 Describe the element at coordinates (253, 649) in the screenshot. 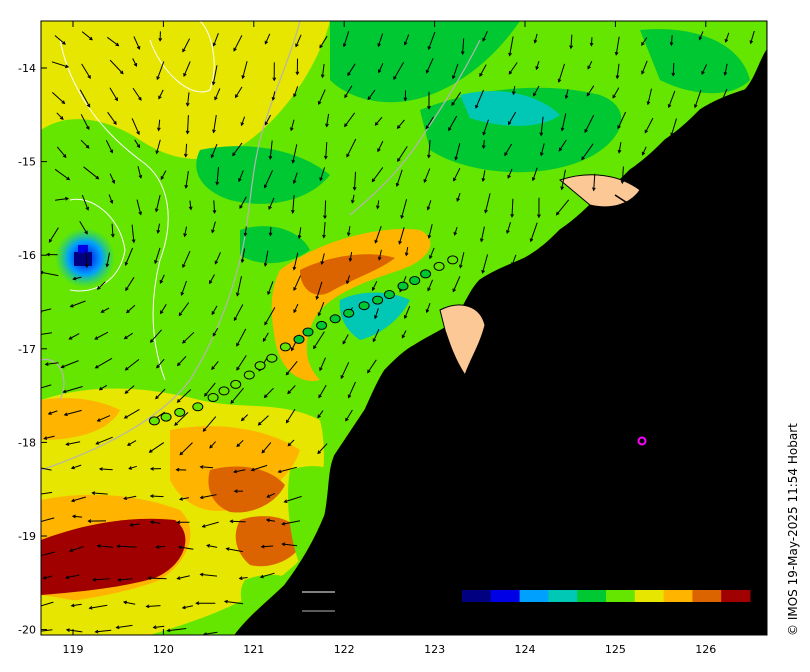

I see `lon-tick-label: 121` at that location.